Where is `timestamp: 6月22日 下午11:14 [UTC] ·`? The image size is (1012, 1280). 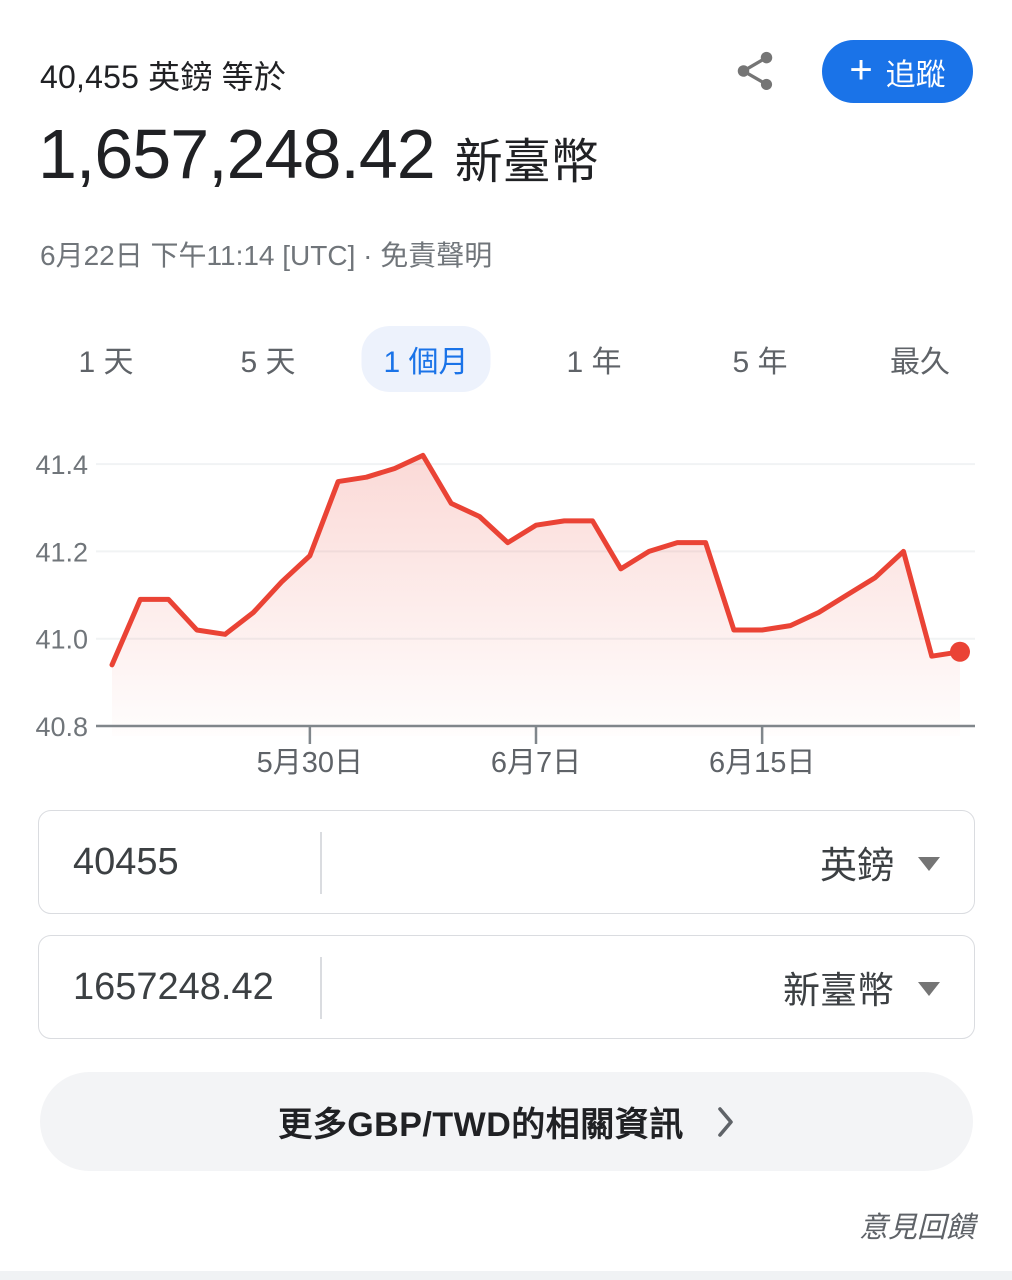 timestamp: 6月22日 下午11:14 [UTC] · is located at coordinates (210, 255).